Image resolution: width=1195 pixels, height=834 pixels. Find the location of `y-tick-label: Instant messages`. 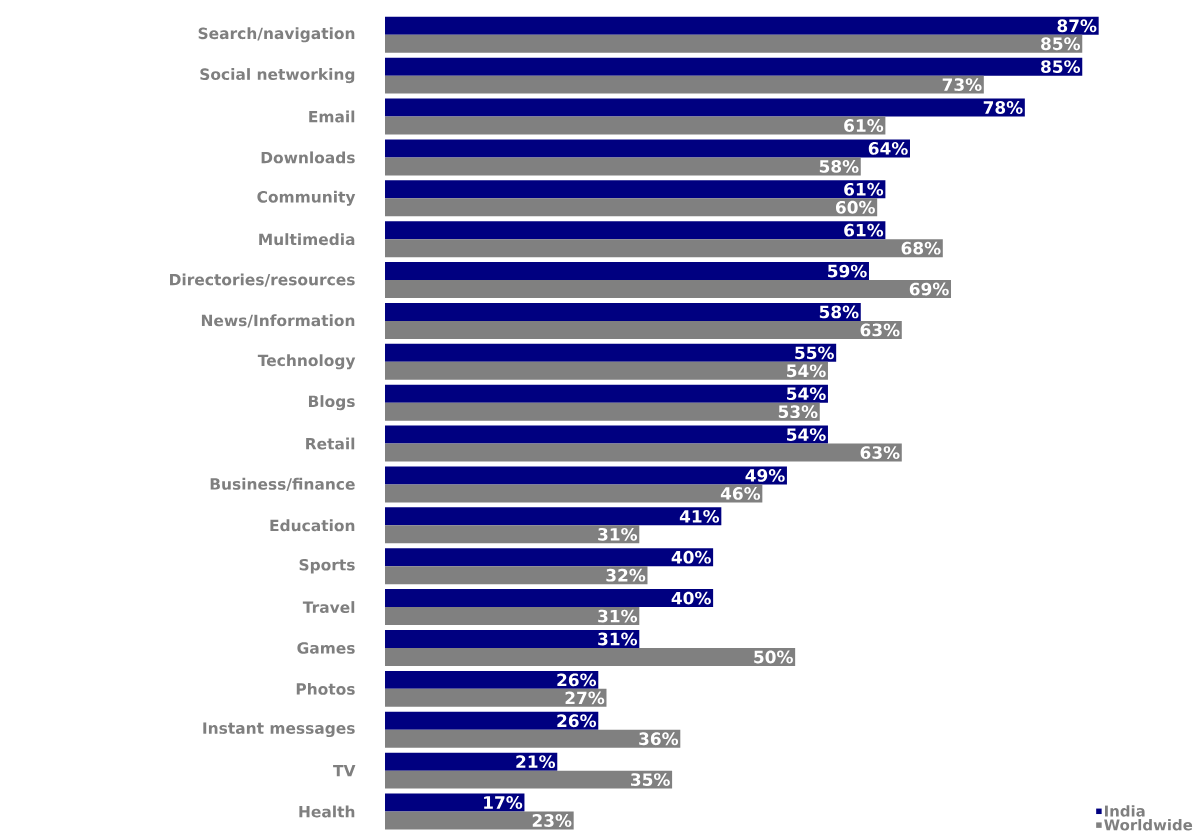

y-tick-label: Instant messages is located at coordinates (279, 730).